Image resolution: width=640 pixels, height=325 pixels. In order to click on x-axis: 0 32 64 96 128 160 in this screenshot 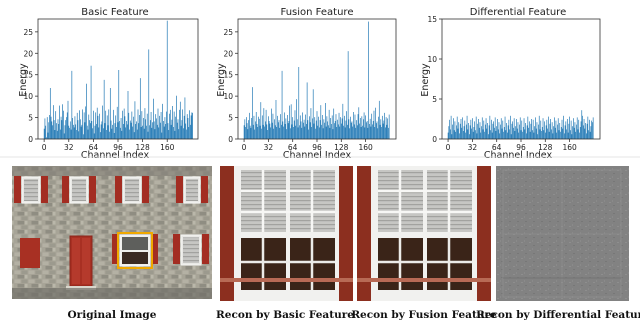, I will do `click(108, 145)`.